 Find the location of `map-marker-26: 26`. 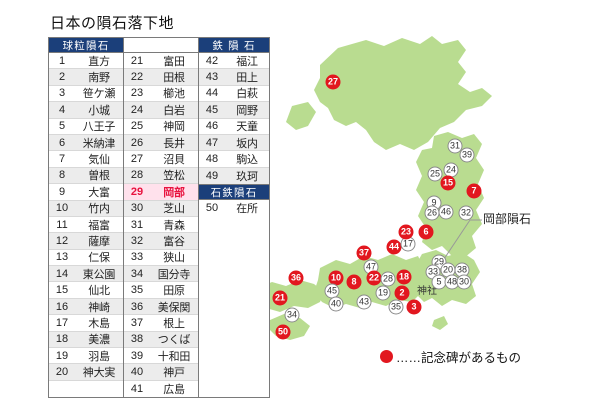

map-marker-26: 26 is located at coordinates (432, 213).